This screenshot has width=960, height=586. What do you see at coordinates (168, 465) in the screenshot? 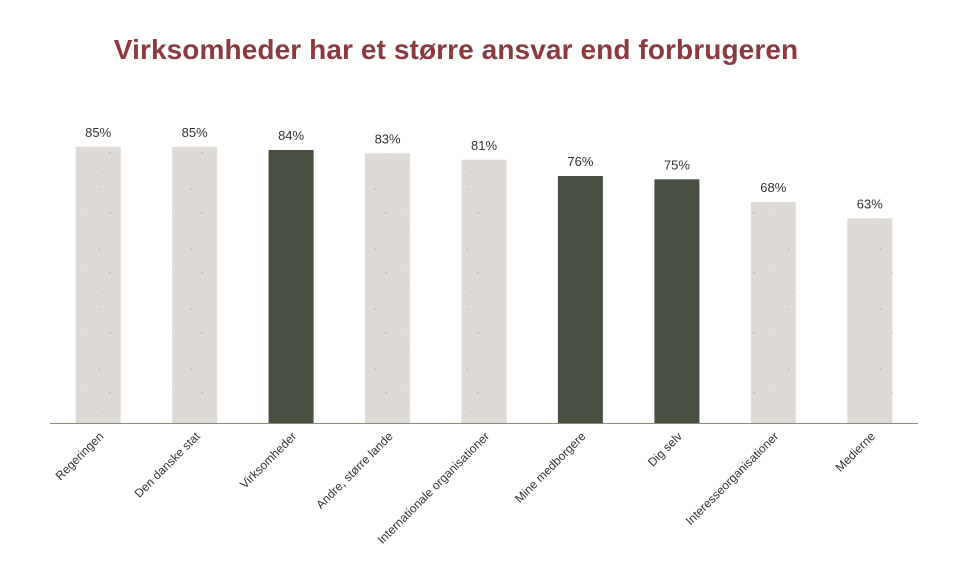
I see `category-label-2: Den danske stat` at bounding box center [168, 465].